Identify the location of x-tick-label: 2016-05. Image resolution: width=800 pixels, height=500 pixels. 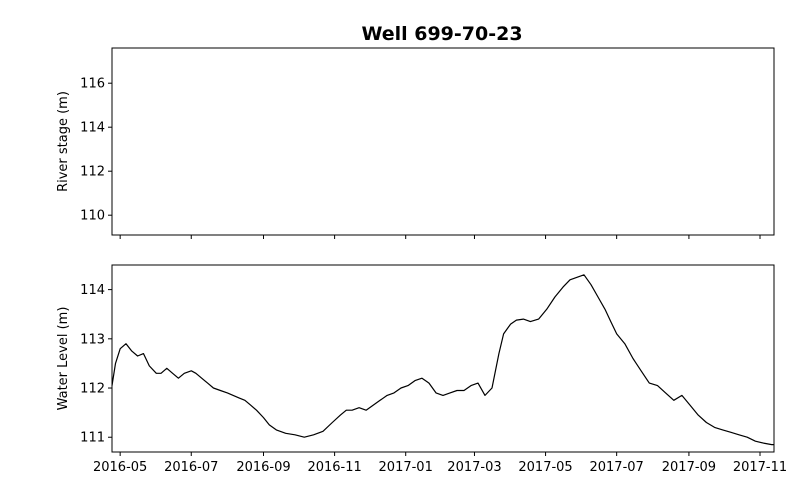
(120, 467).